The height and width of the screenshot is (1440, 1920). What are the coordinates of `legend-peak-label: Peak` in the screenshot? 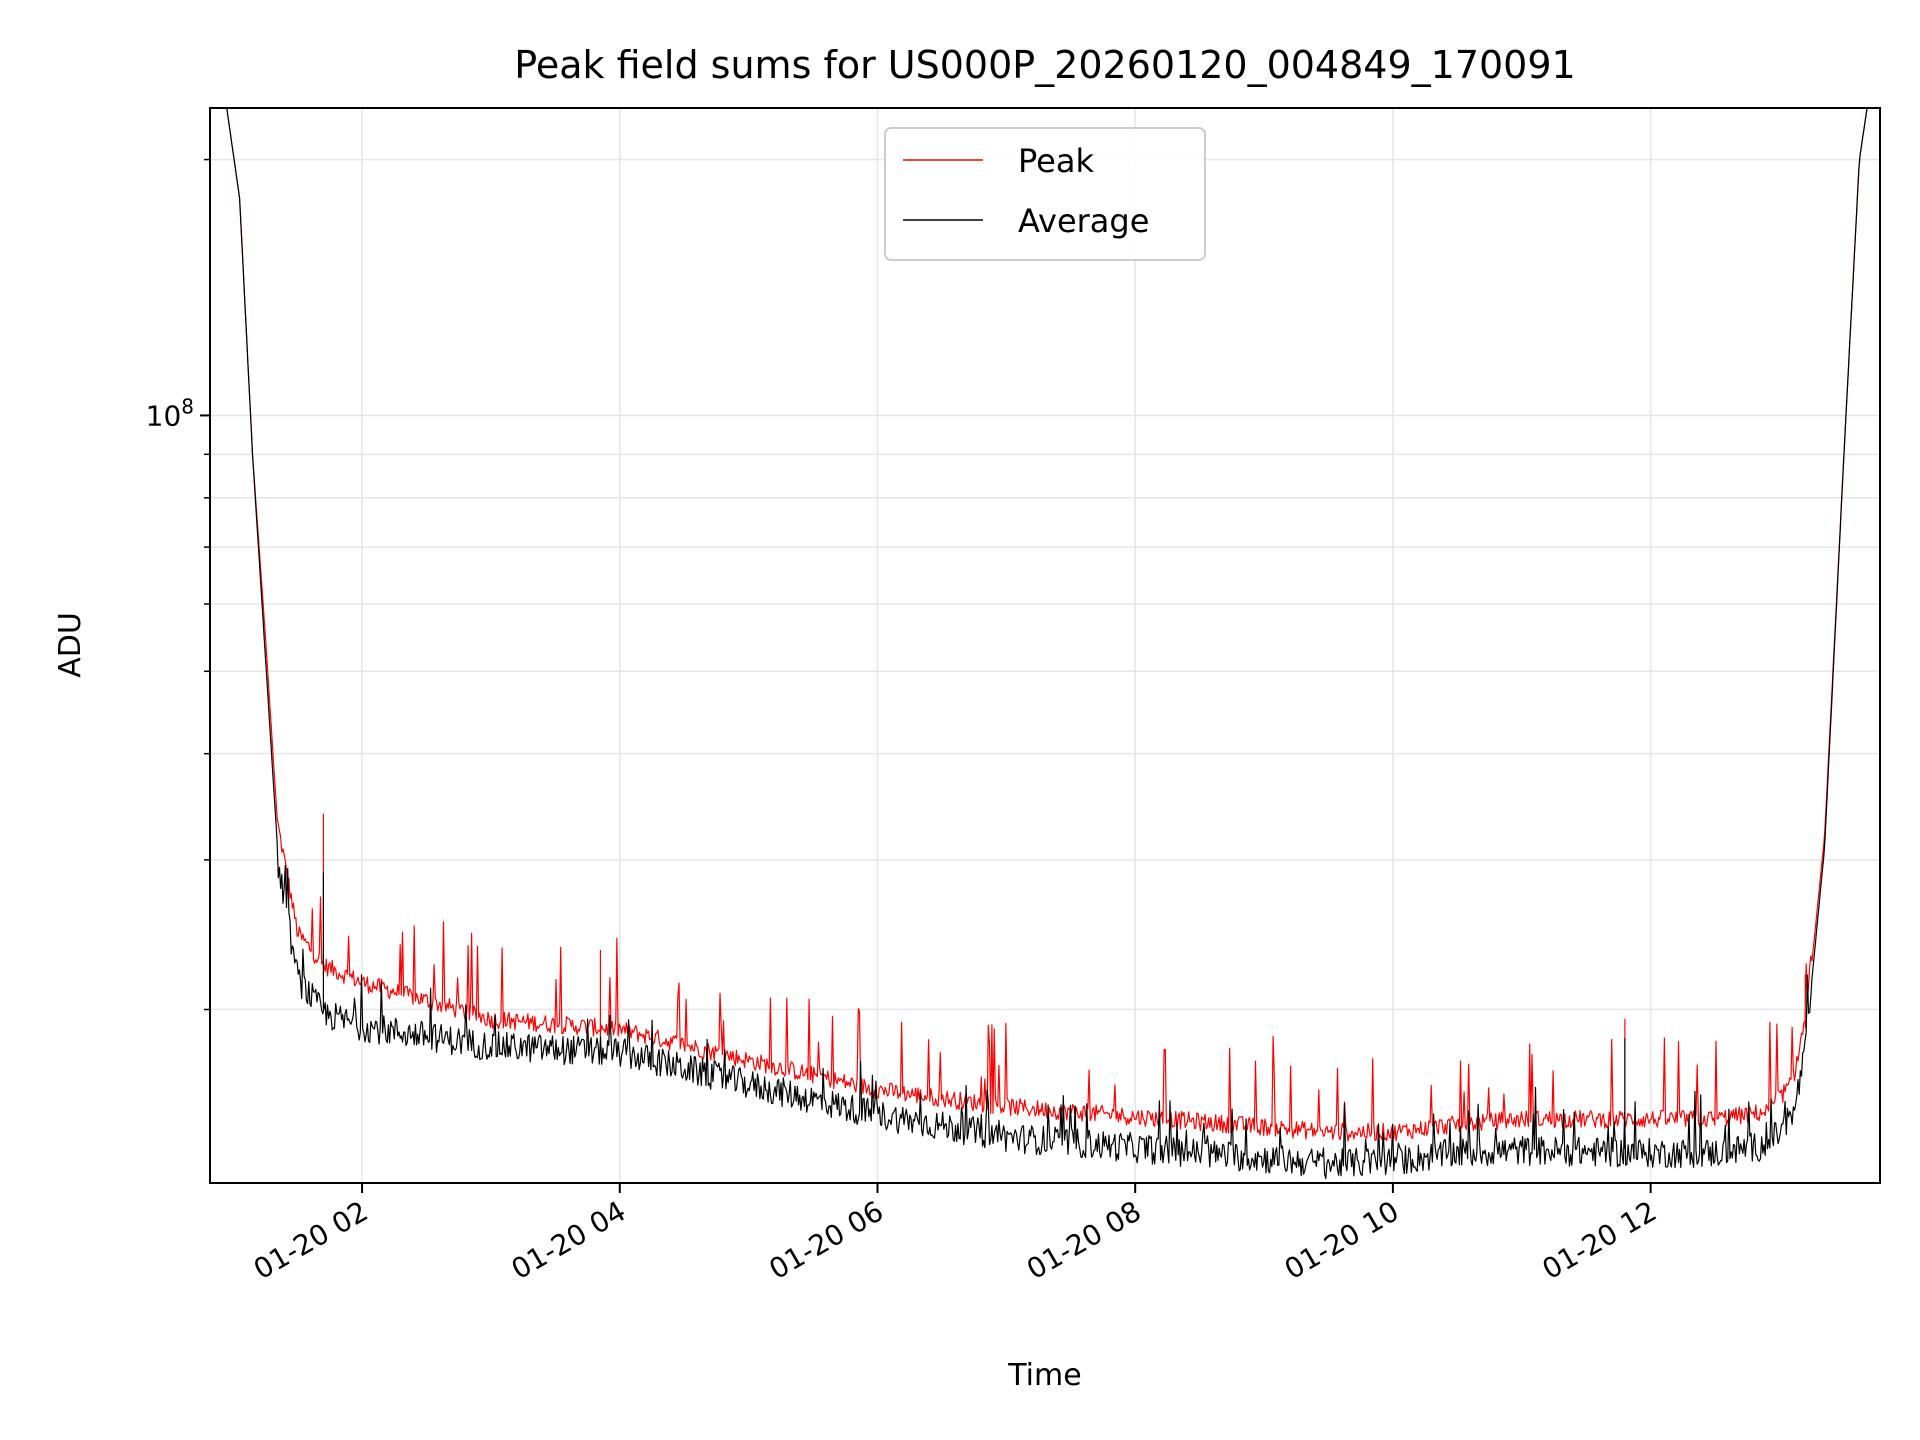 It's located at (1056, 161).